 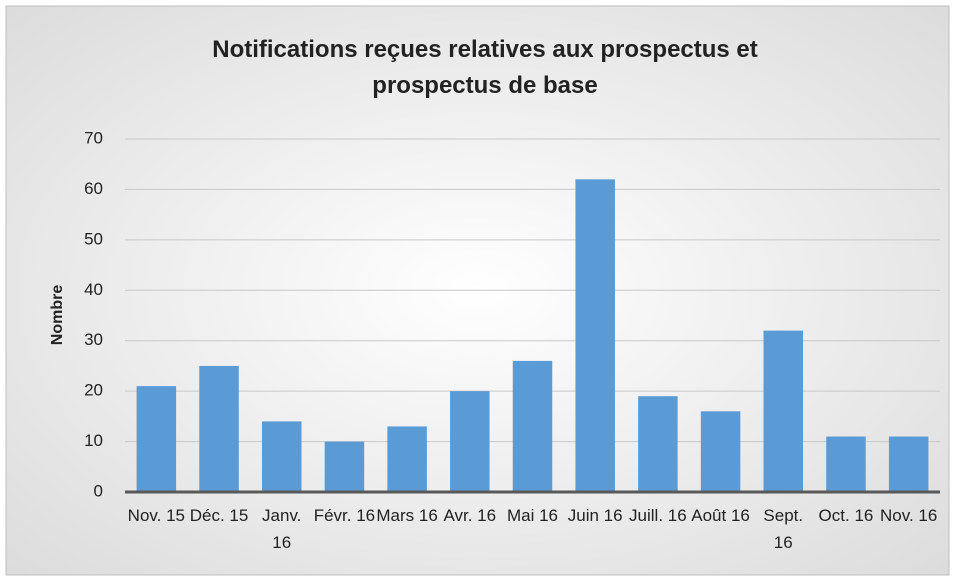 What do you see at coordinates (93, 238) in the screenshot?
I see `y-tick-label: 50` at bounding box center [93, 238].